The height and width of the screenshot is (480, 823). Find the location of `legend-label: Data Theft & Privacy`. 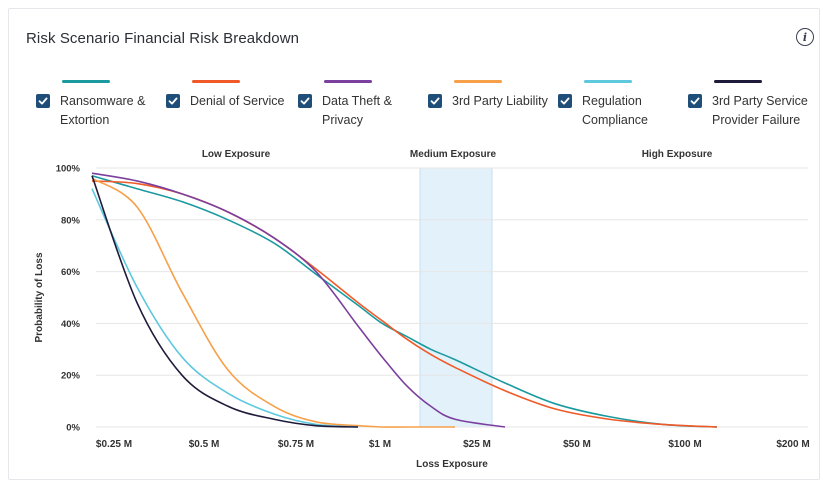

legend-label: Data Theft & Privacy is located at coordinates (357, 110).